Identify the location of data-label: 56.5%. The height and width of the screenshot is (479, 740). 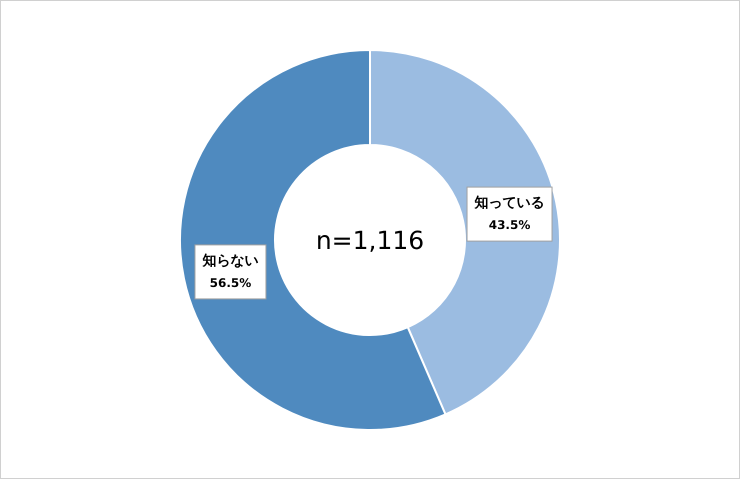
(231, 283).